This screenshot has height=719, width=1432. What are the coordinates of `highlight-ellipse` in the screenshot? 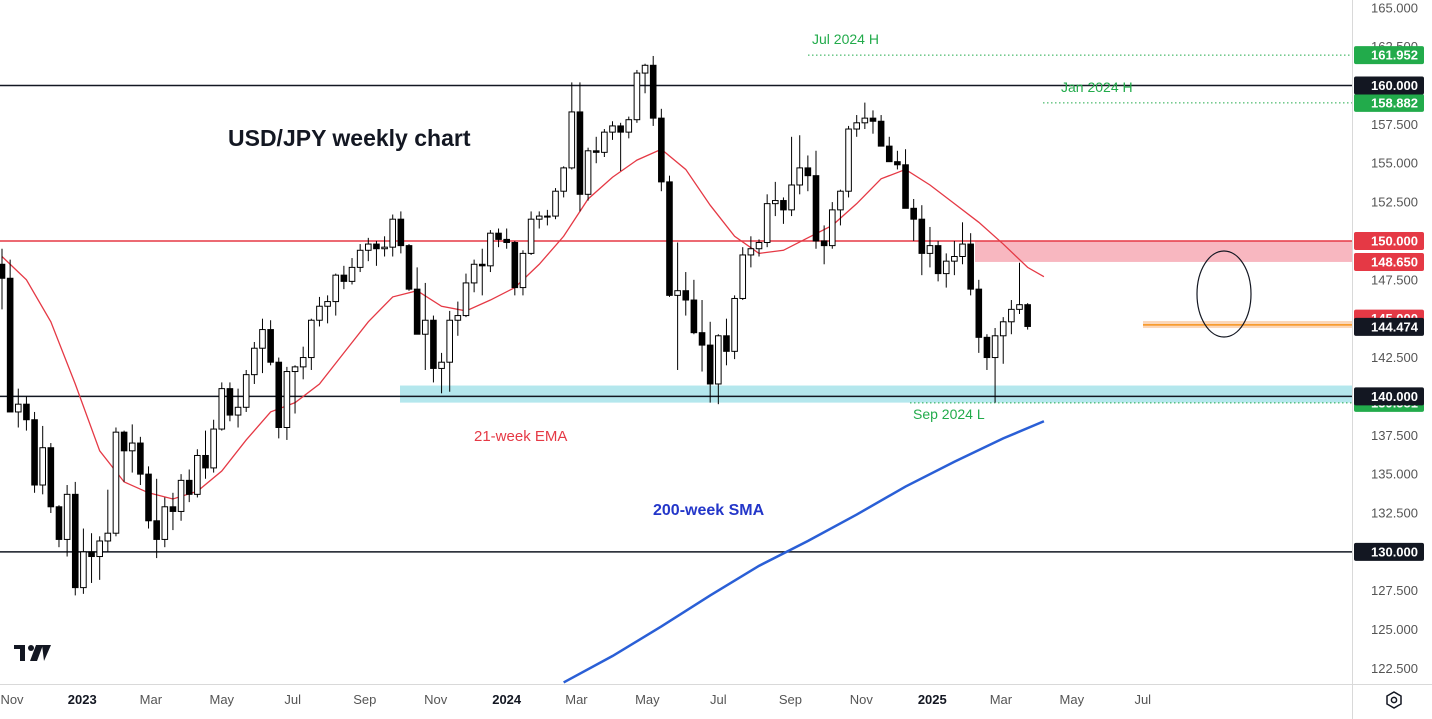 It's located at (1224, 294).